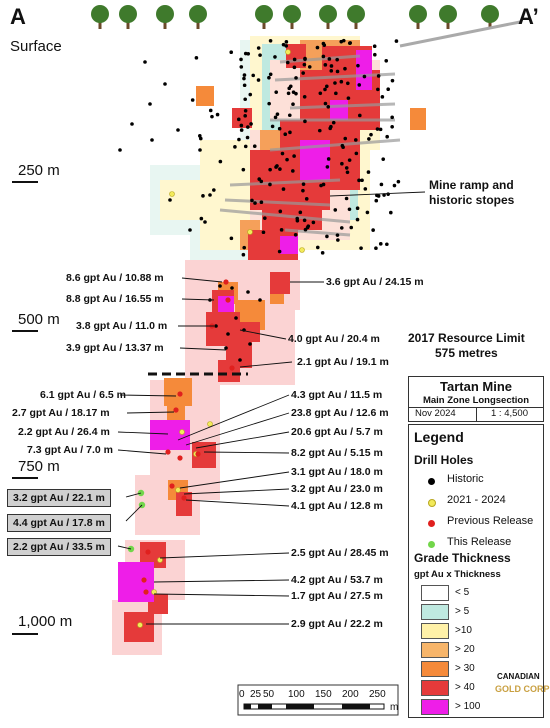 This screenshot has width=550, height=728. What do you see at coordinates (462, 558) in the screenshot?
I see `grade-thickness-heading: Grade Thickness` at bounding box center [462, 558].